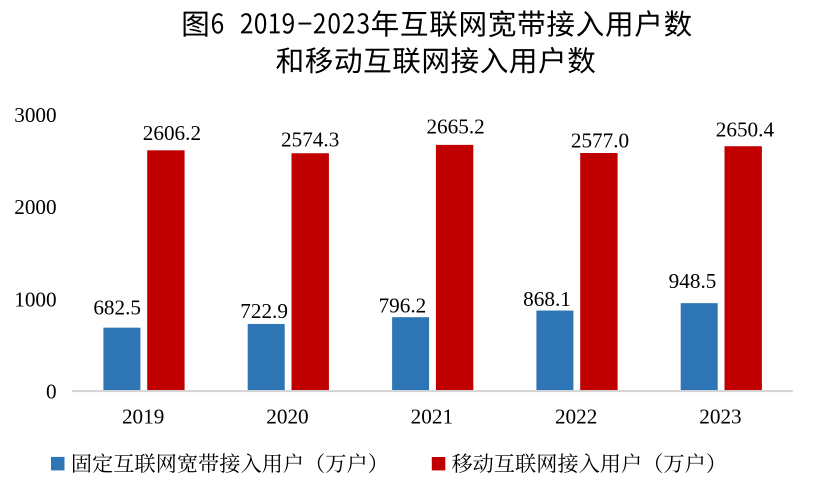  I want to click on svg-text: 2022, so click(576, 417).